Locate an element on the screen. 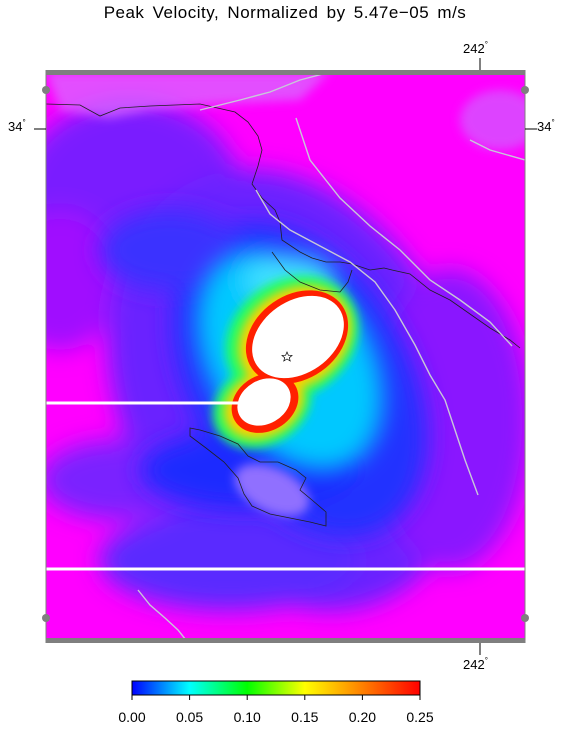 The width and height of the screenshot is (570, 735). colorbar-tick-label: 0.15 is located at coordinates (305, 717).